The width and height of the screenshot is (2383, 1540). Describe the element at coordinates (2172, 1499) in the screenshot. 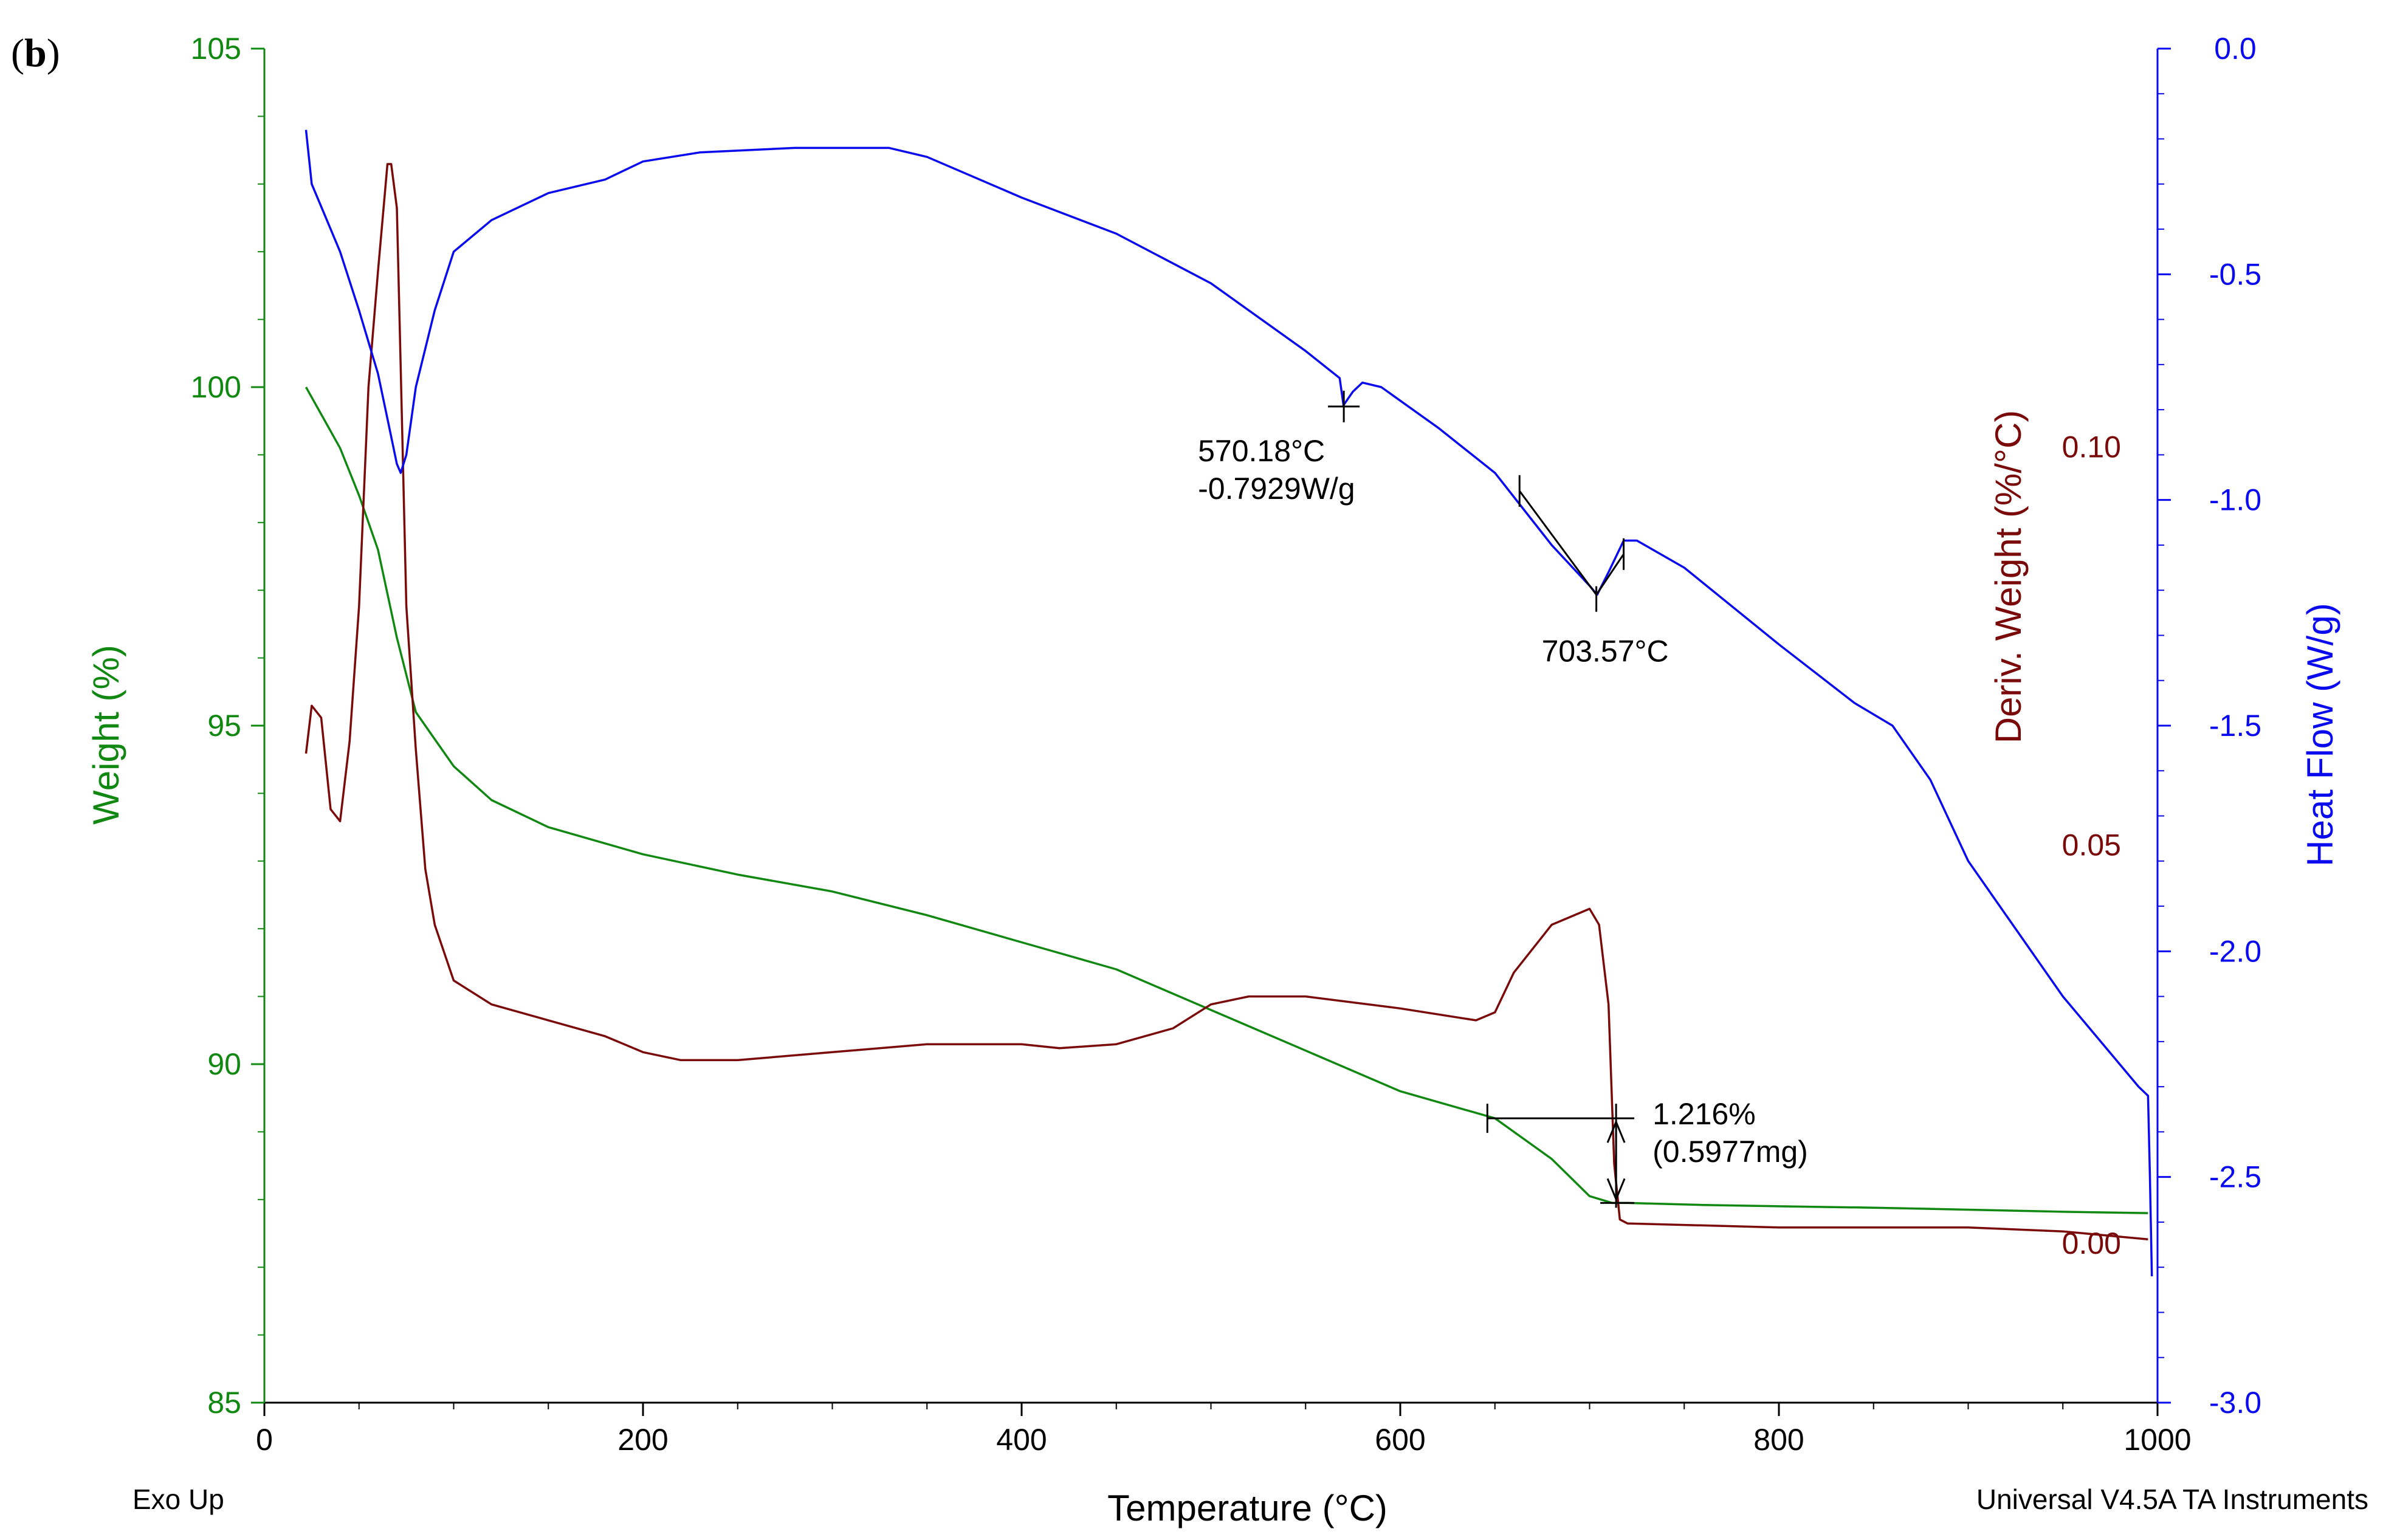

I see `footer-instrument: Universal V4.5A TA Instruments` at that location.